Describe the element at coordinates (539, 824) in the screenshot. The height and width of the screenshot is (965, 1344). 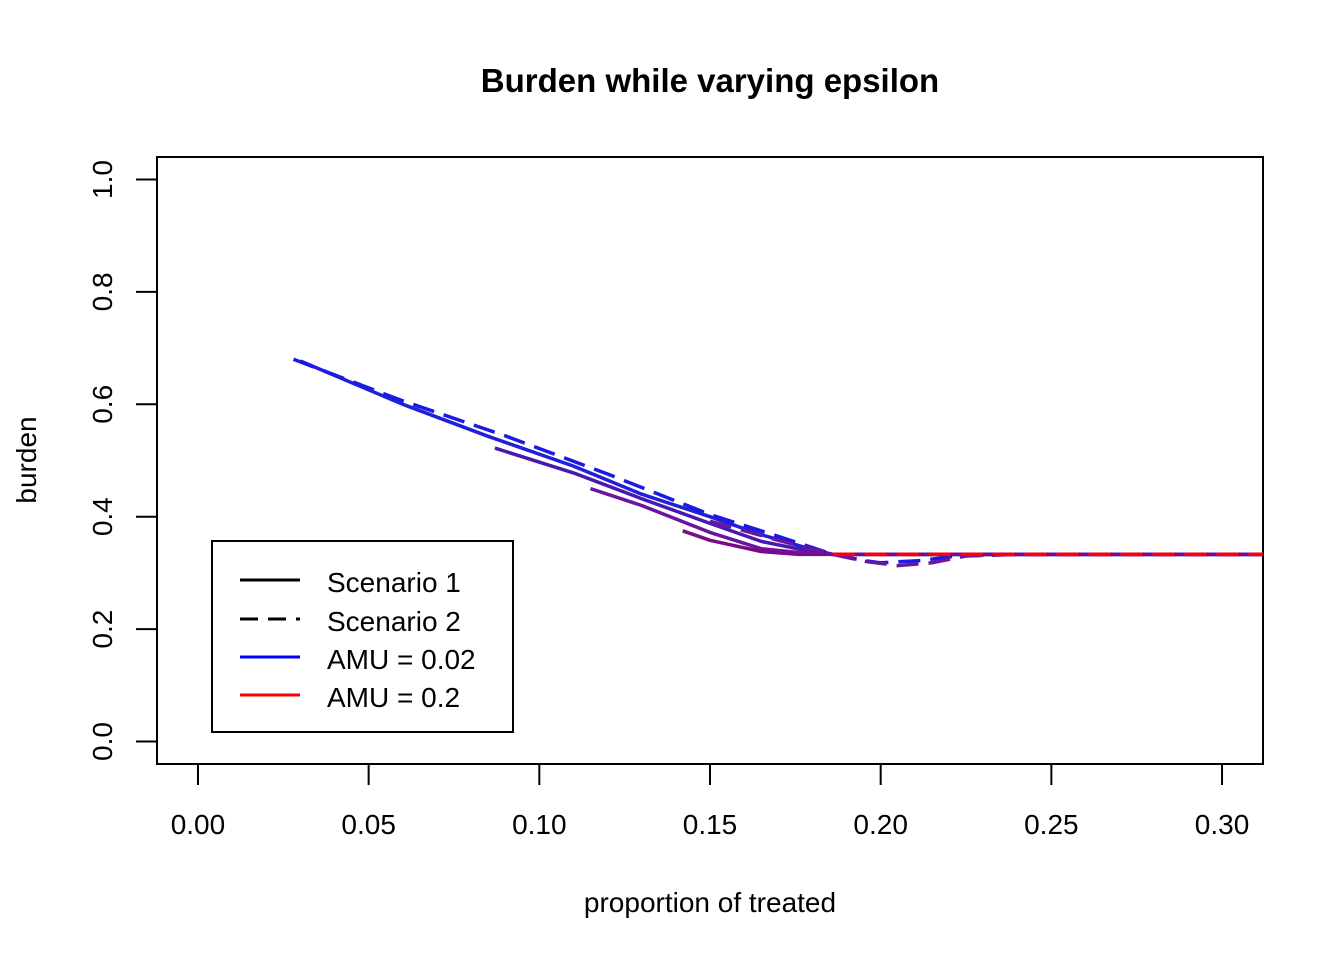
I see `x-tick-label: 0.10` at that location.